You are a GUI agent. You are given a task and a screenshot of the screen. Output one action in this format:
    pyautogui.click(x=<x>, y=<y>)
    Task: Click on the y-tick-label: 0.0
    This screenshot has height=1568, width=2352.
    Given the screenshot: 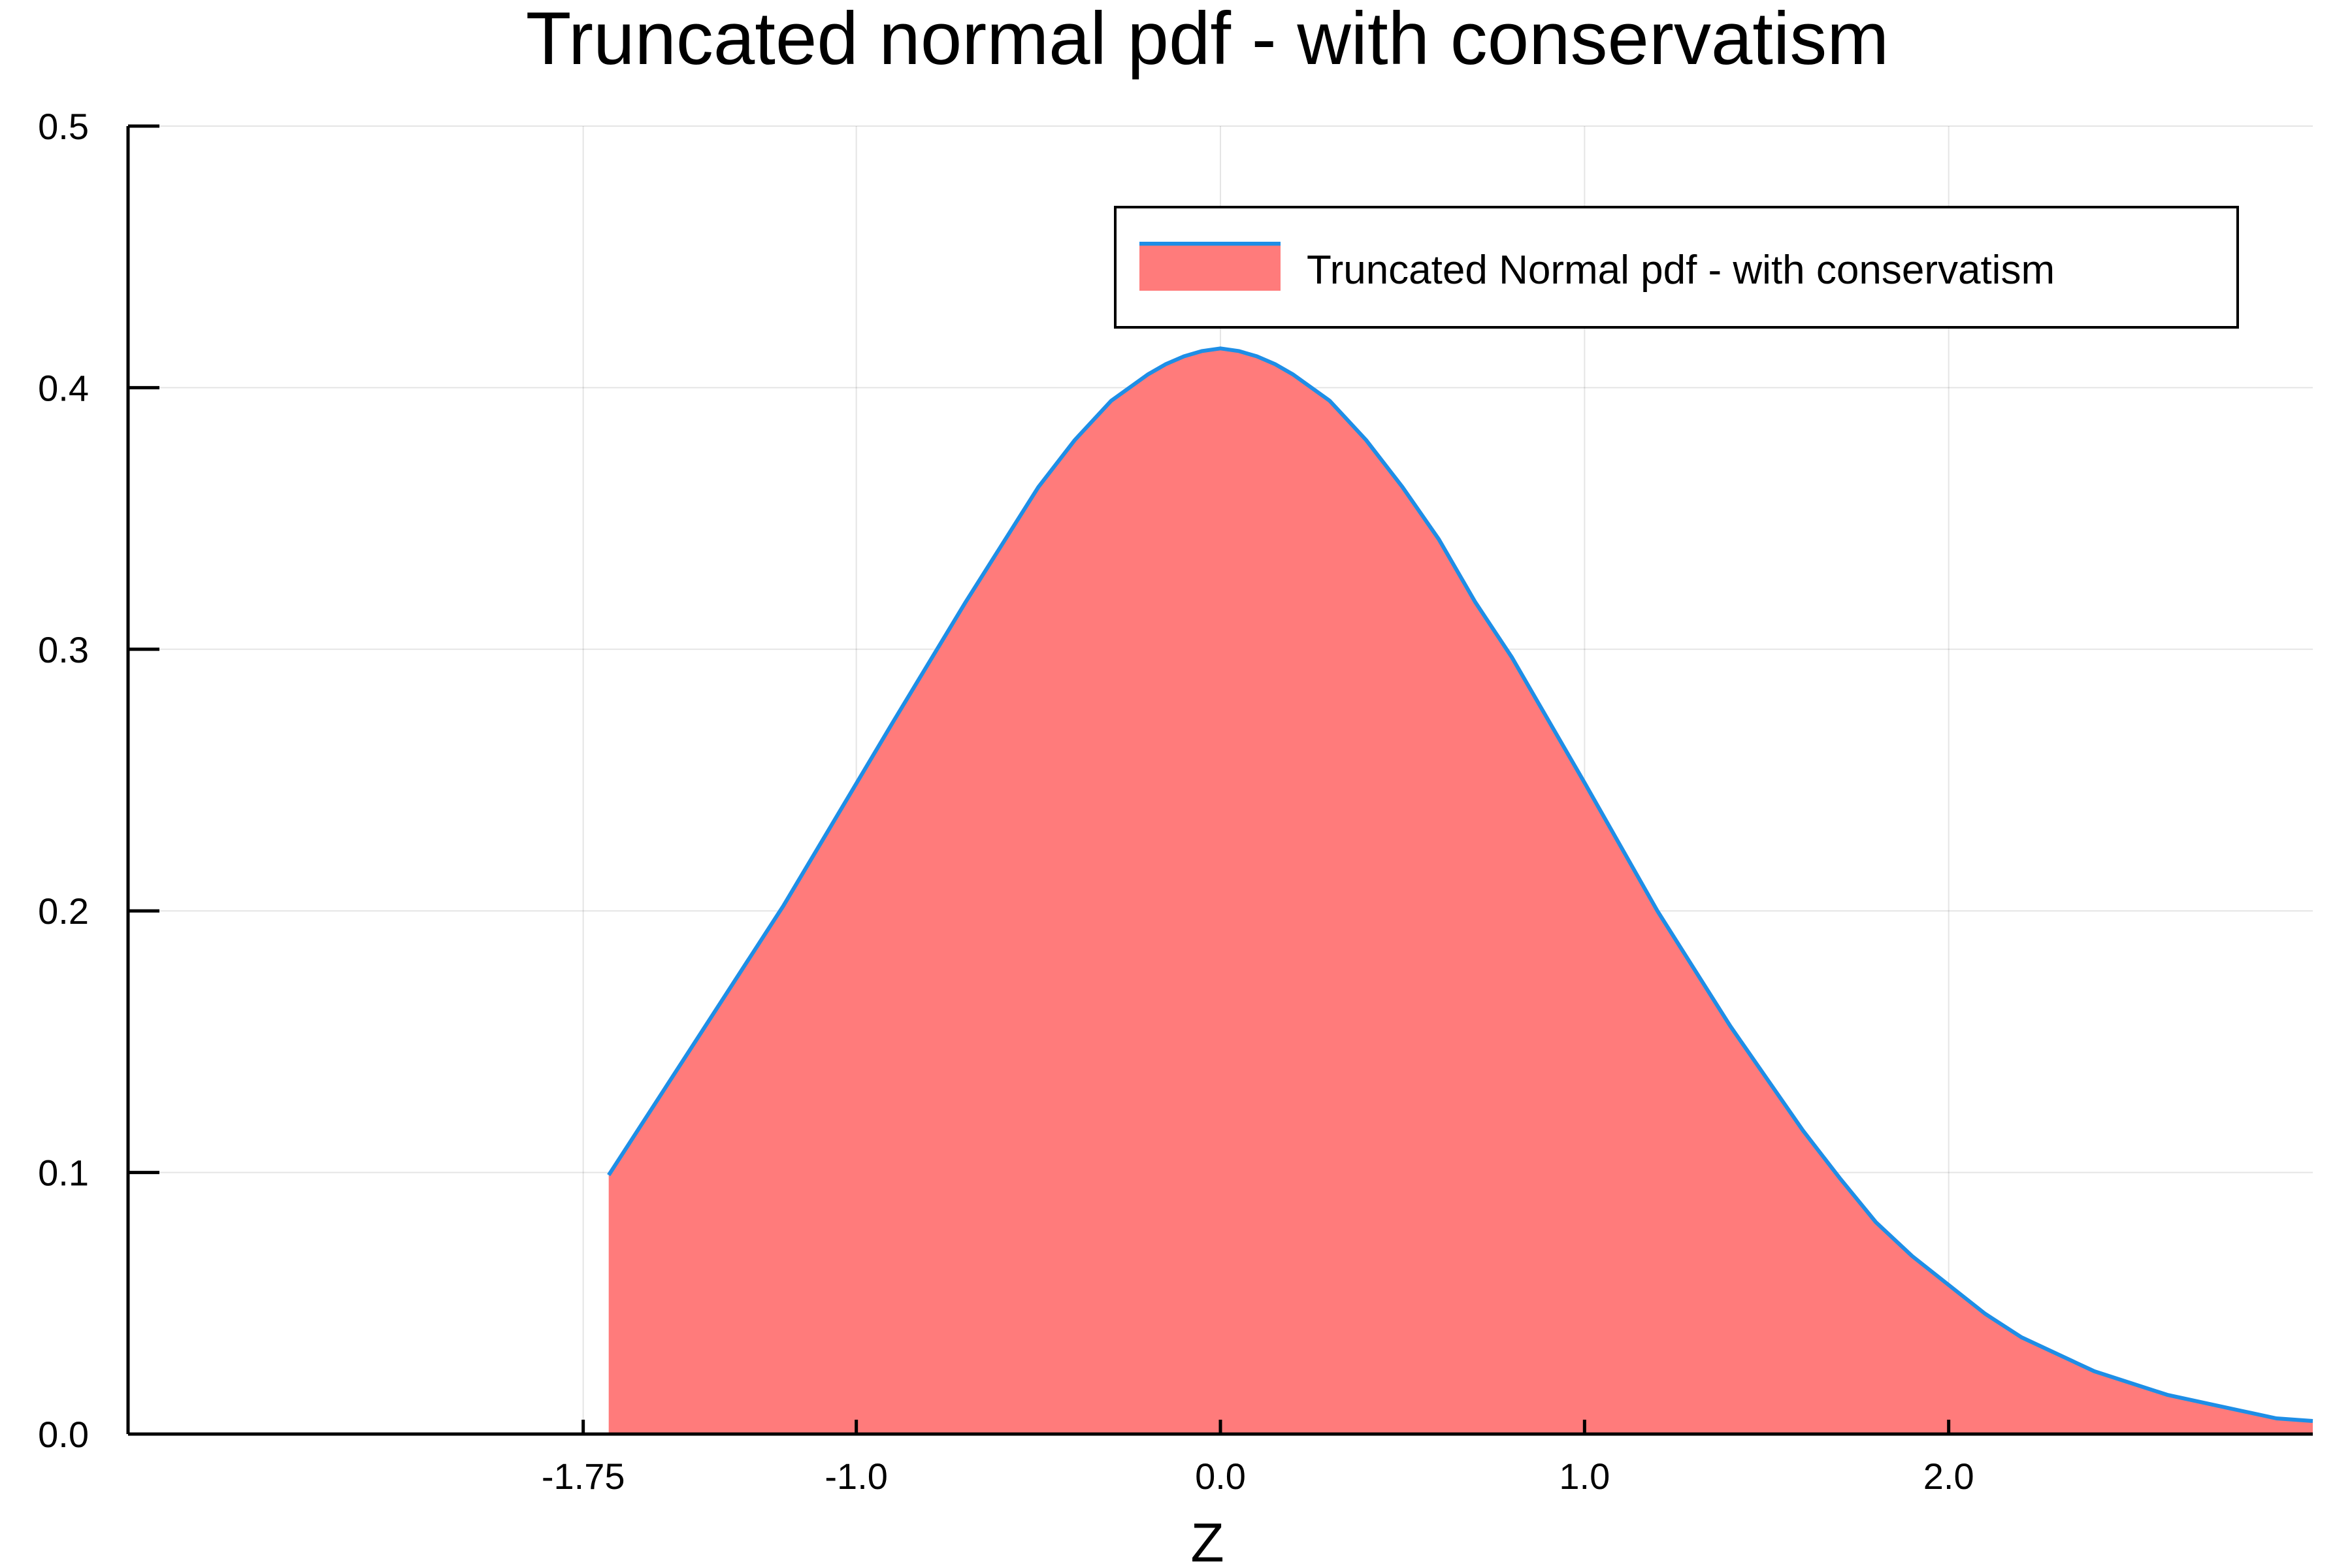 What is the action you would take?
    pyautogui.click(x=63, y=1434)
    